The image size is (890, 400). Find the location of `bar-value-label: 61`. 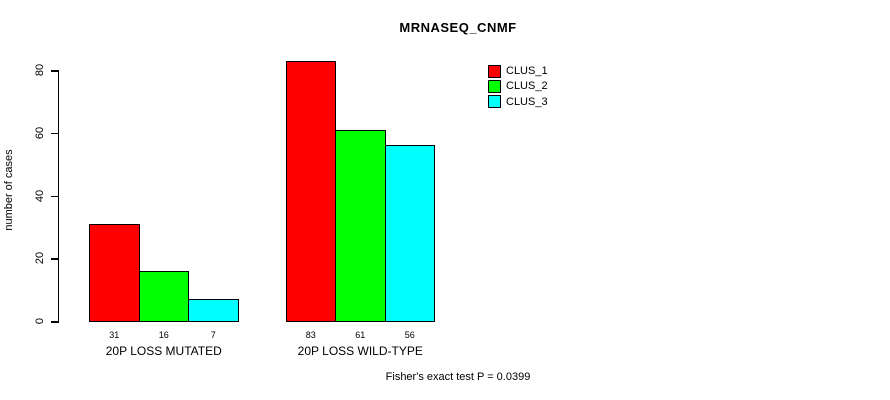

bar-value-label: 61 is located at coordinates (360, 335).